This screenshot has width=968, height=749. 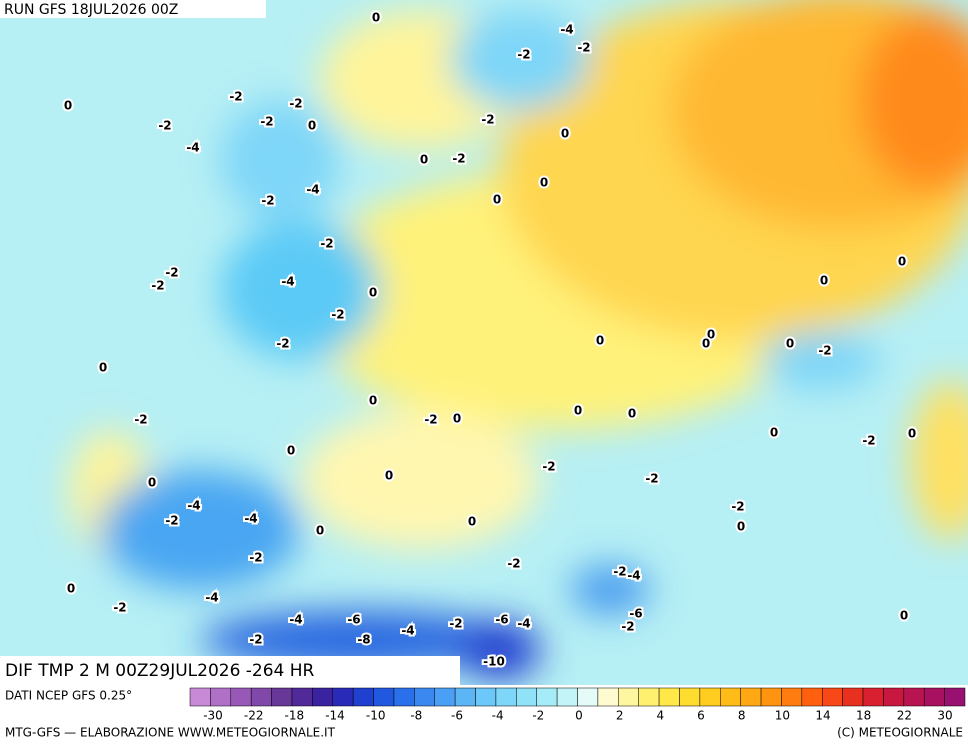 What do you see at coordinates (295, 716) in the screenshot?
I see `colorbar-tick-label: -18` at bounding box center [295, 716].